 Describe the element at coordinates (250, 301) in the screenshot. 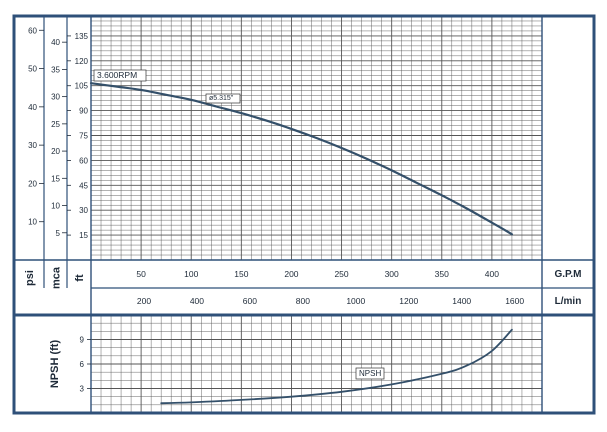

I see `lmin-tick-label: 600` at that location.